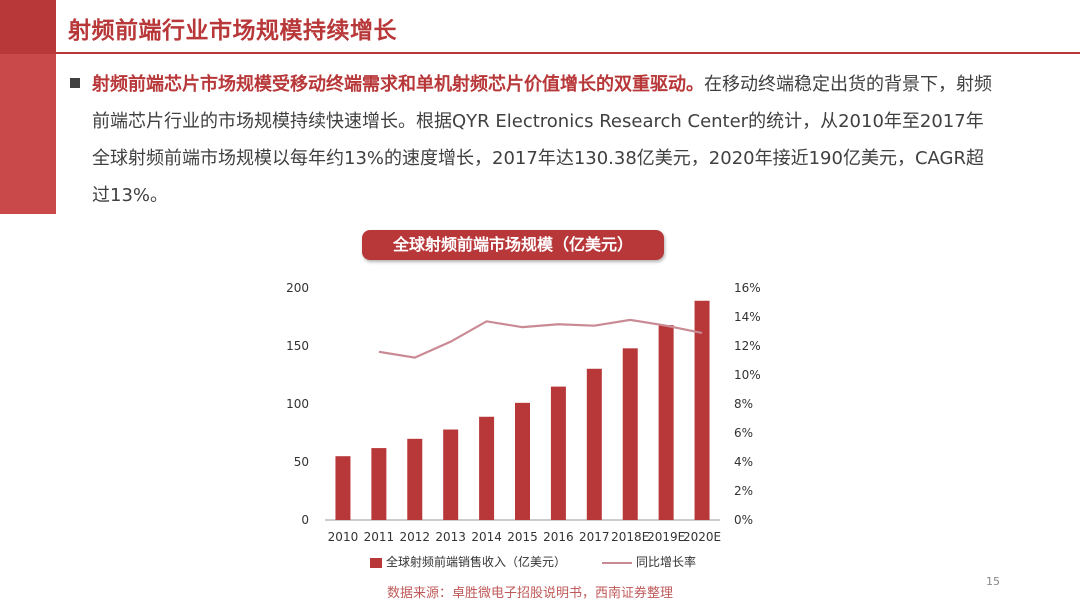 The height and width of the screenshot is (608, 1080). I want to click on y2-tick-label: 16%, so click(747, 288).